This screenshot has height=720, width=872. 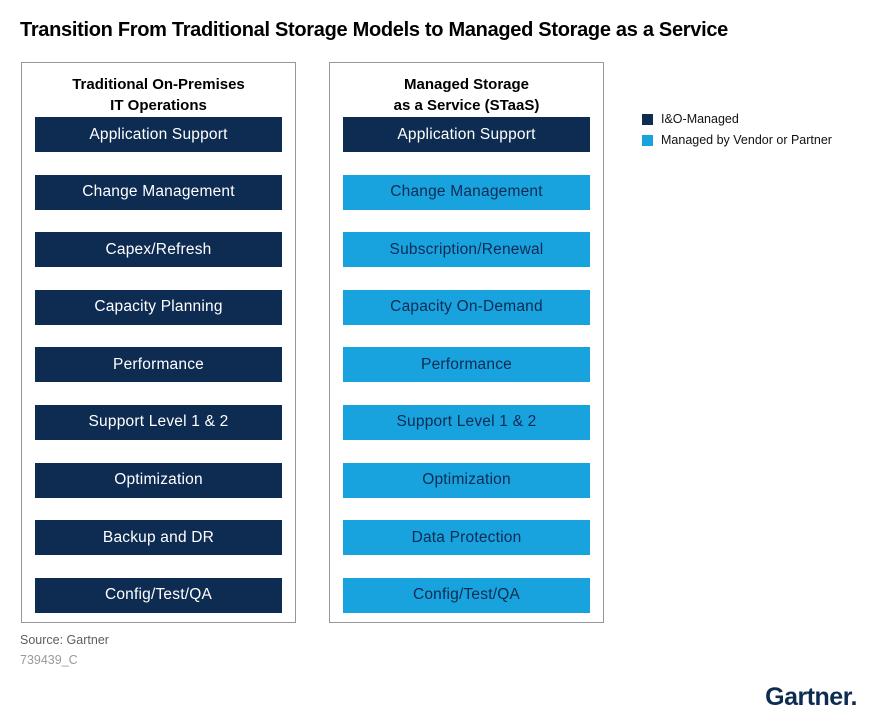 What do you see at coordinates (466, 480) in the screenshot?
I see `box-staas-optimization: Optimization` at bounding box center [466, 480].